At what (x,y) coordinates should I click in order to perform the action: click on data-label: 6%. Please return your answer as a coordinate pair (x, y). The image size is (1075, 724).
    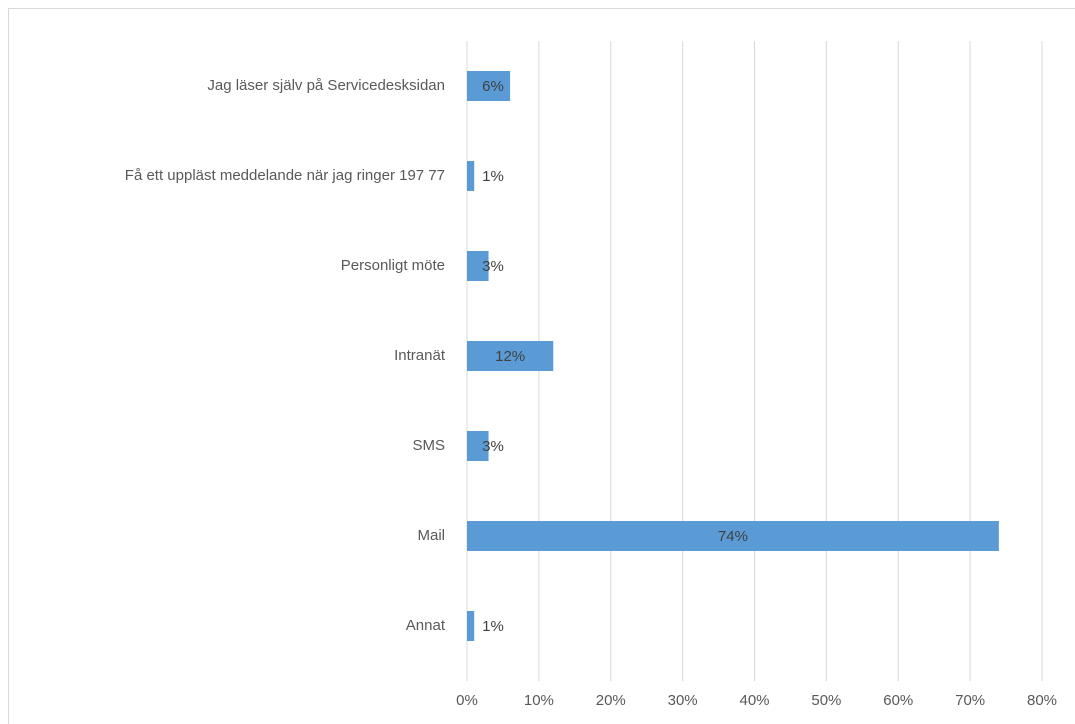
    Looking at the image, I should click on (493, 86).